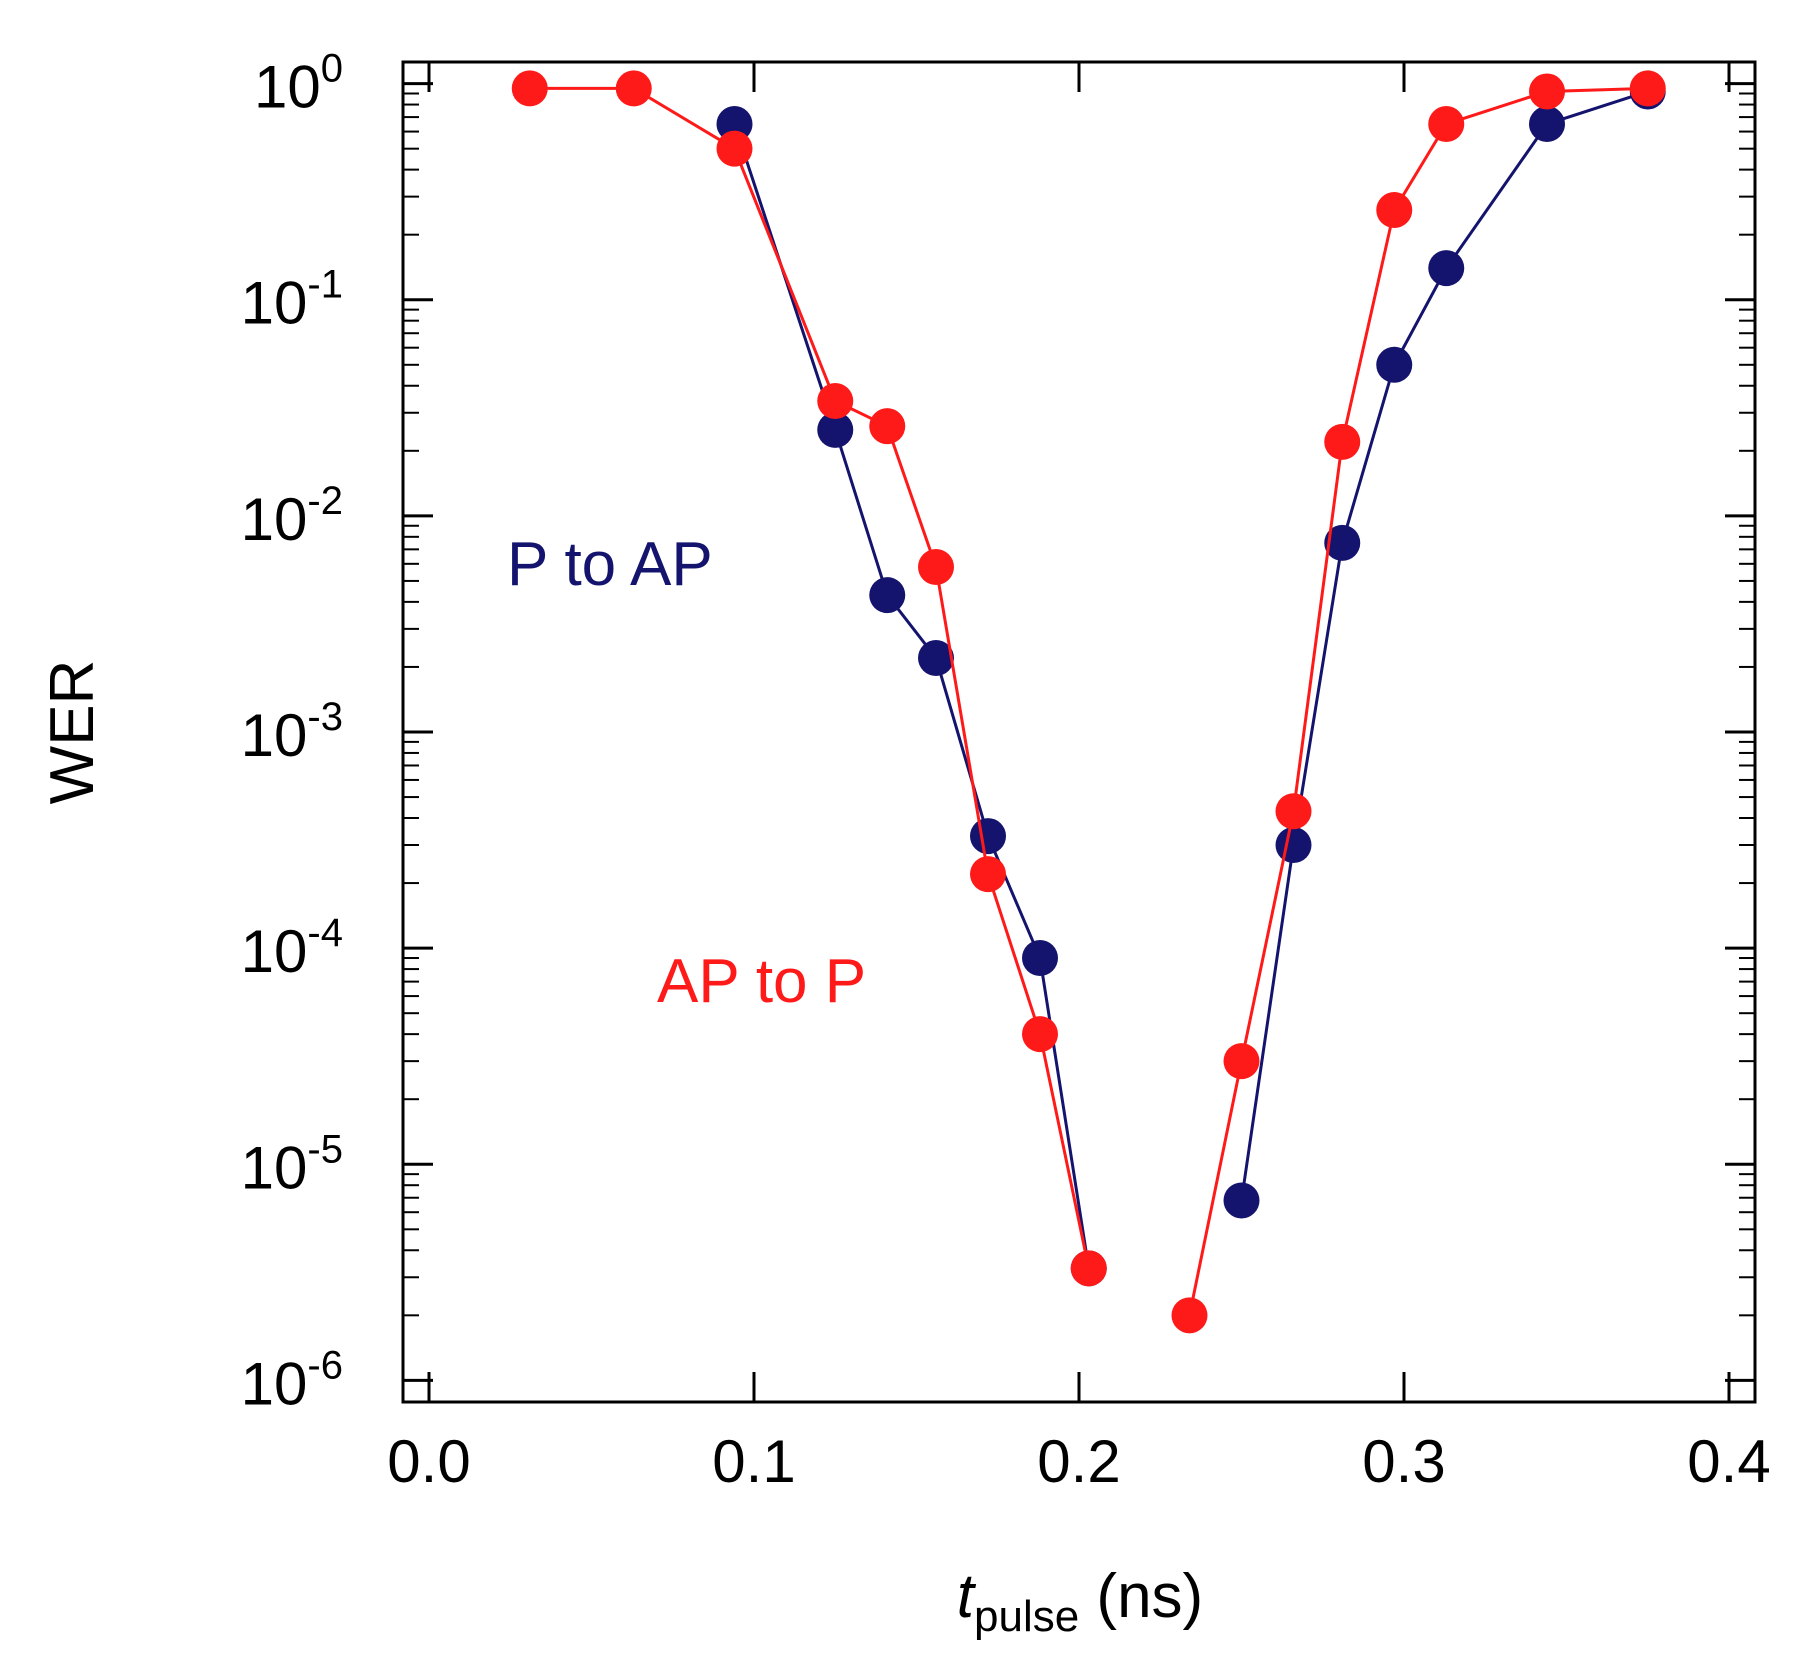 The width and height of the screenshot is (1800, 1669). I want to click on x-axis-title: tpulse (ns), so click(1080, 1601).